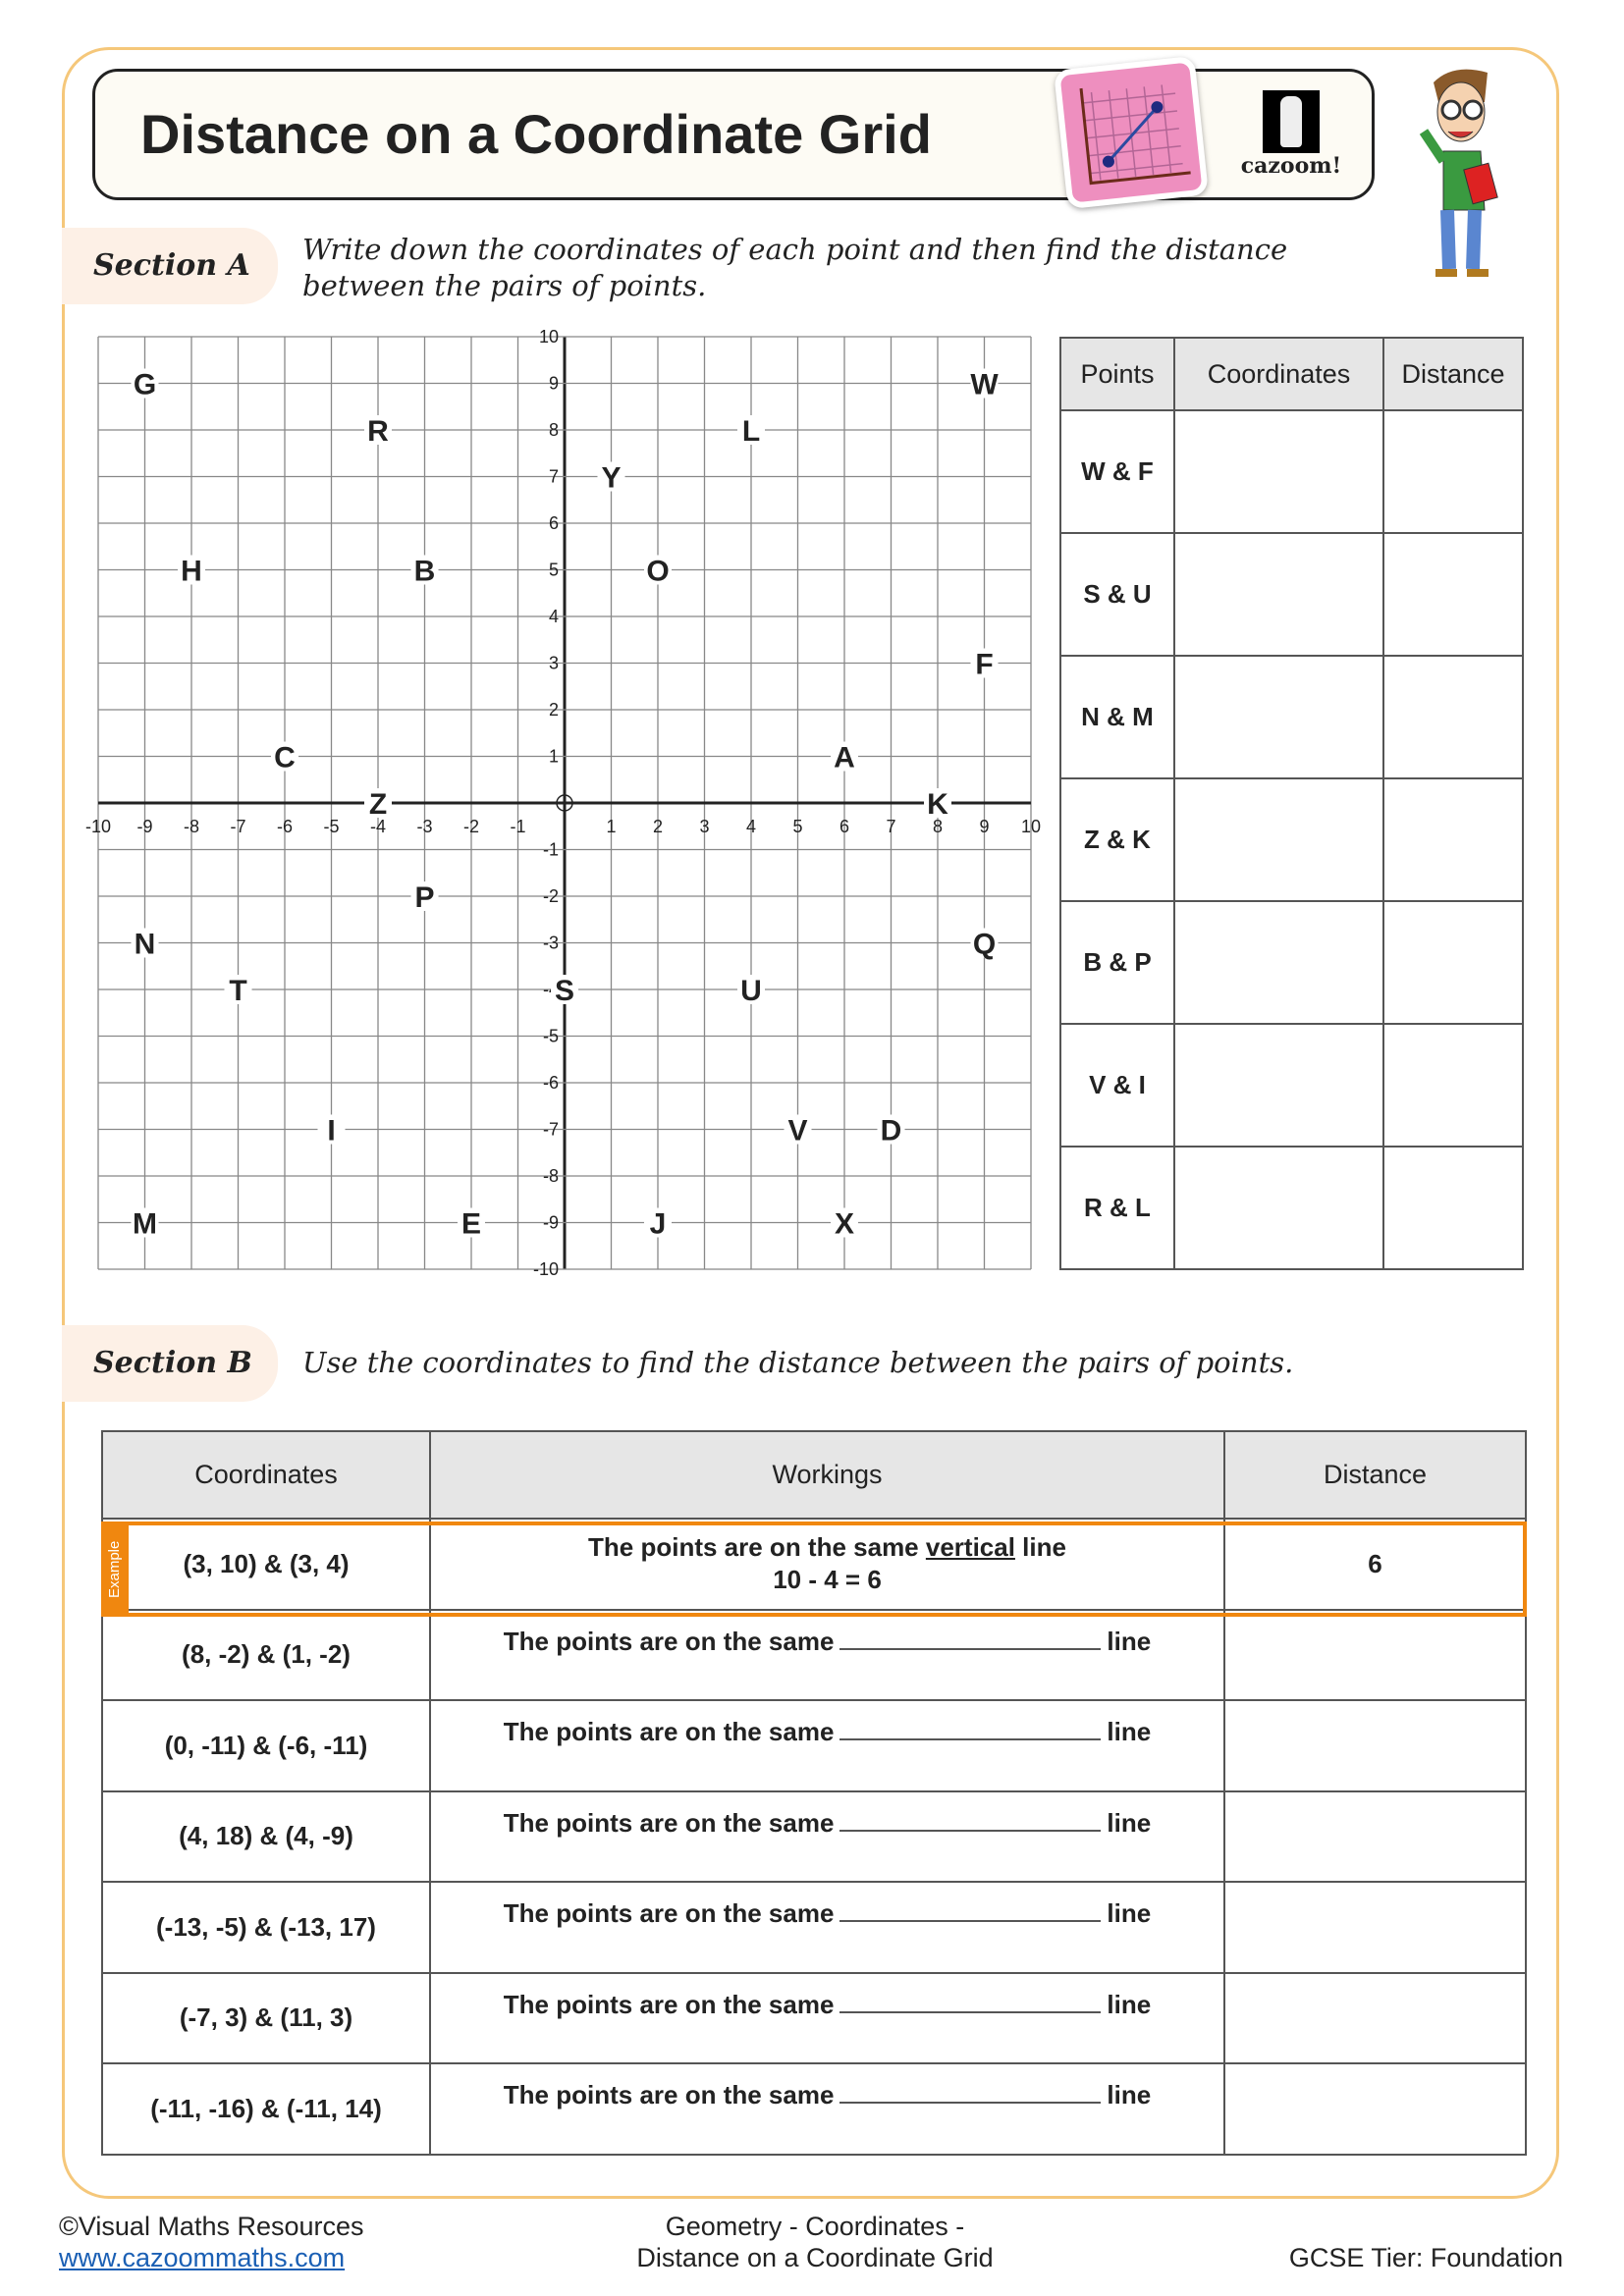 The image size is (1624, 2296). What do you see at coordinates (266, 2018) in the screenshot?
I see `question-coordinates: (-7, 3) & (11, 3)` at bounding box center [266, 2018].